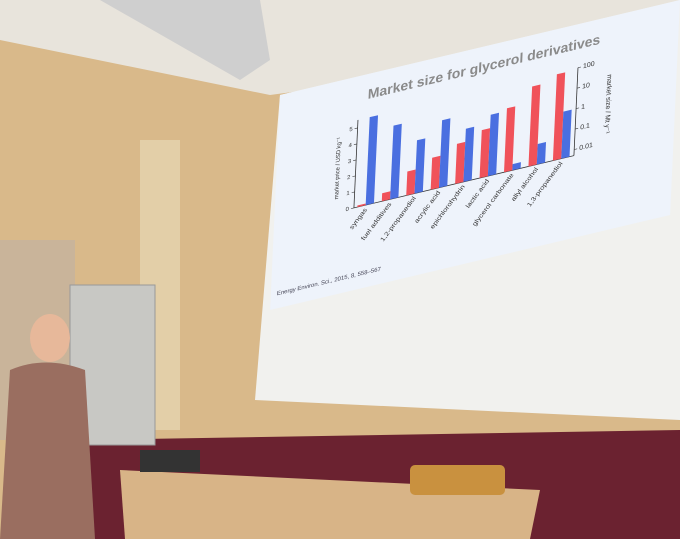 This screenshot has height=539, width=680. I want to click on ceiling-light, so click(185, 40).